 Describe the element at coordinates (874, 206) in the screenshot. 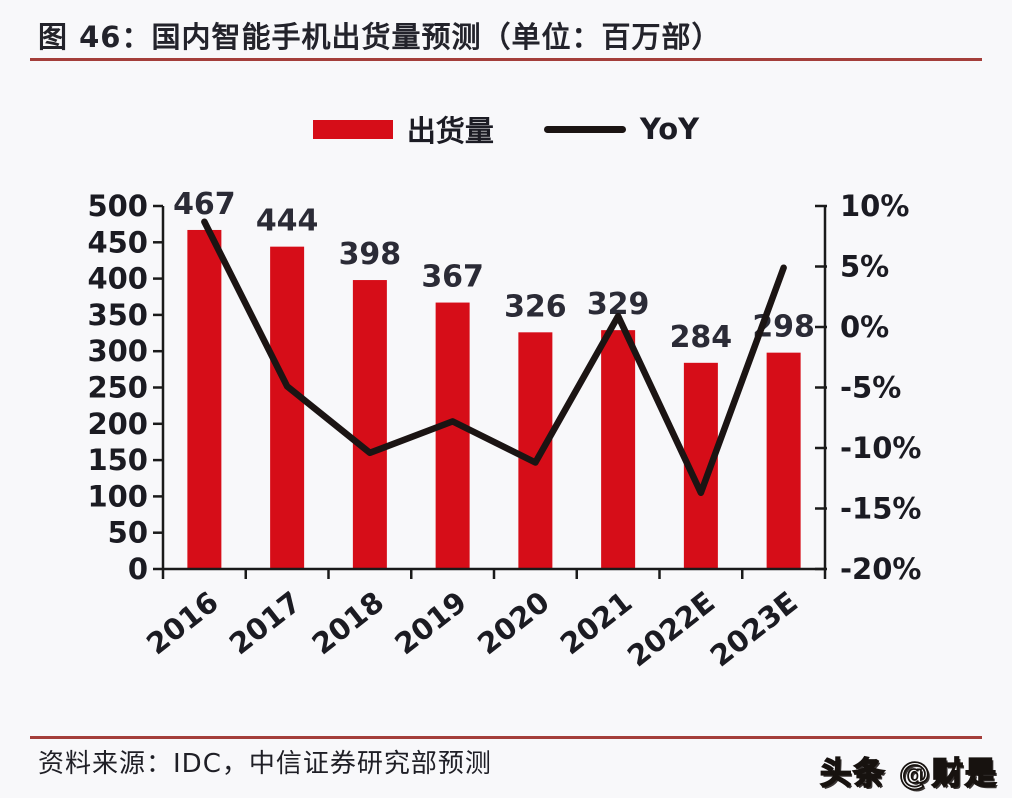

I see `right-axis-label-10%: 10%` at that location.